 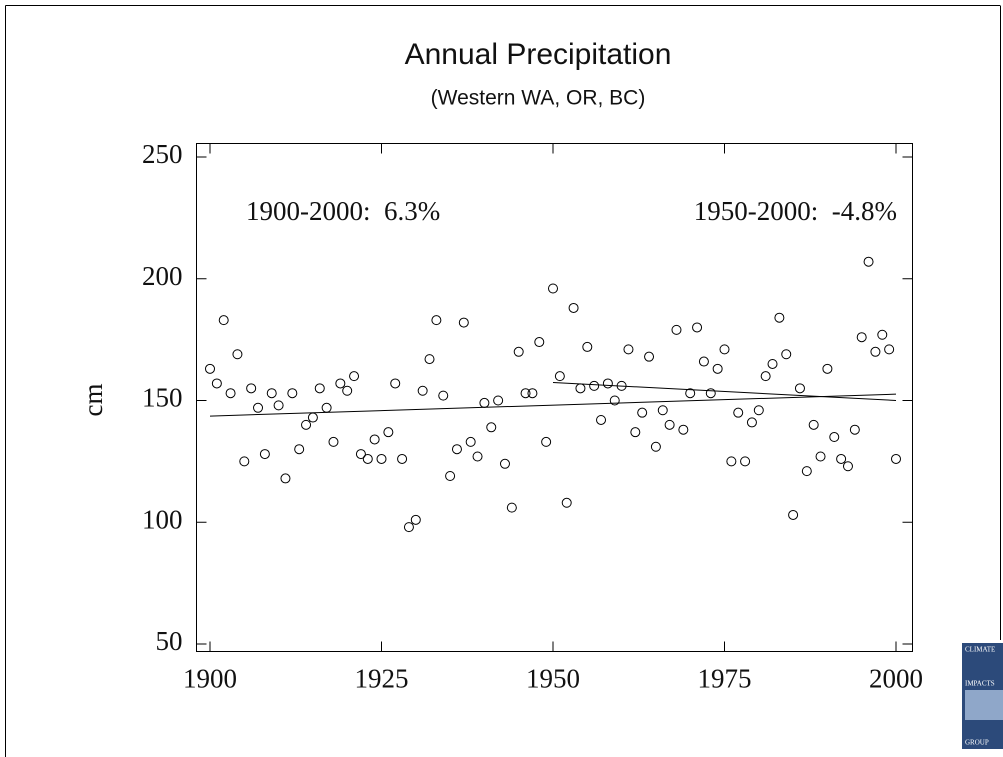 I want to click on logo: CLIMATE IMPACTS GROUP, so click(x=982, y=696).